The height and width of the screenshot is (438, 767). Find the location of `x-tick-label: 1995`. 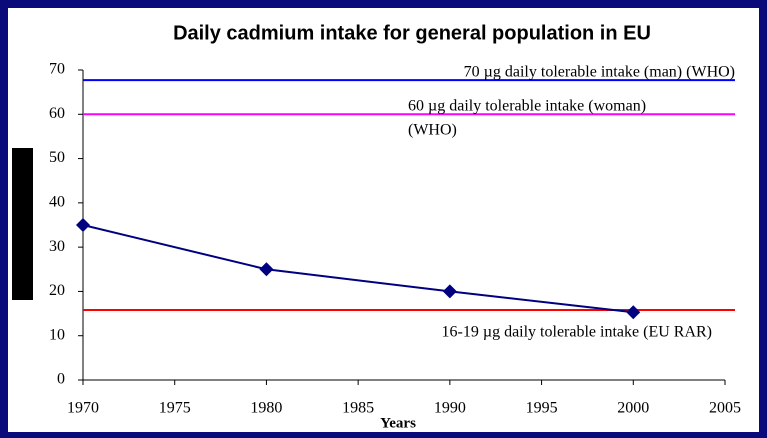

x-tick-label: 1995 is located at coordinates (542, 408).